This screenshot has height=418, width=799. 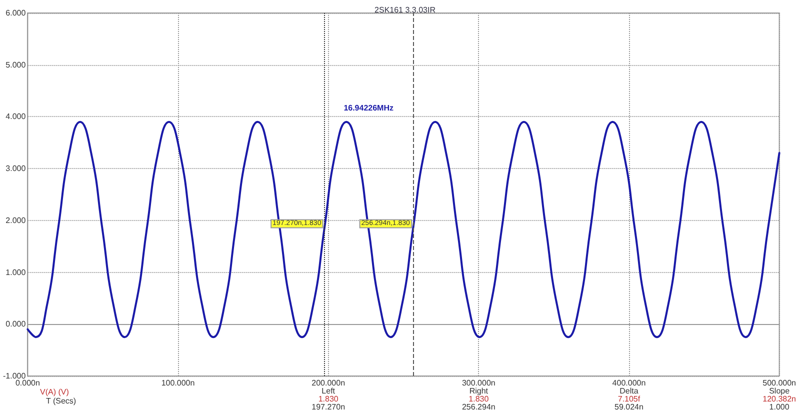 I want to click on chart-subtitle: 2SK161 3.3.03IR, so click(x=405, y=10).